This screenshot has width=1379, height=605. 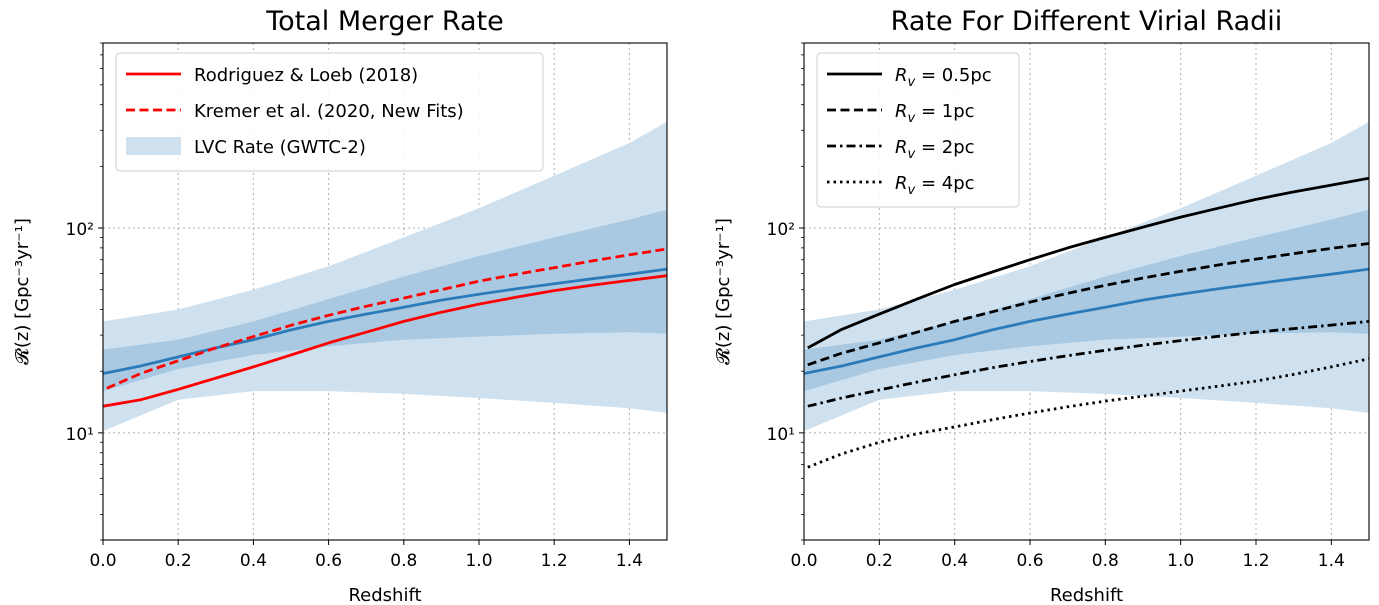 What do you see at coordinates (943, 77) in the screenshot?
I see `legend-label: Rv = 0.5pc` at bounding box center [943, 77].